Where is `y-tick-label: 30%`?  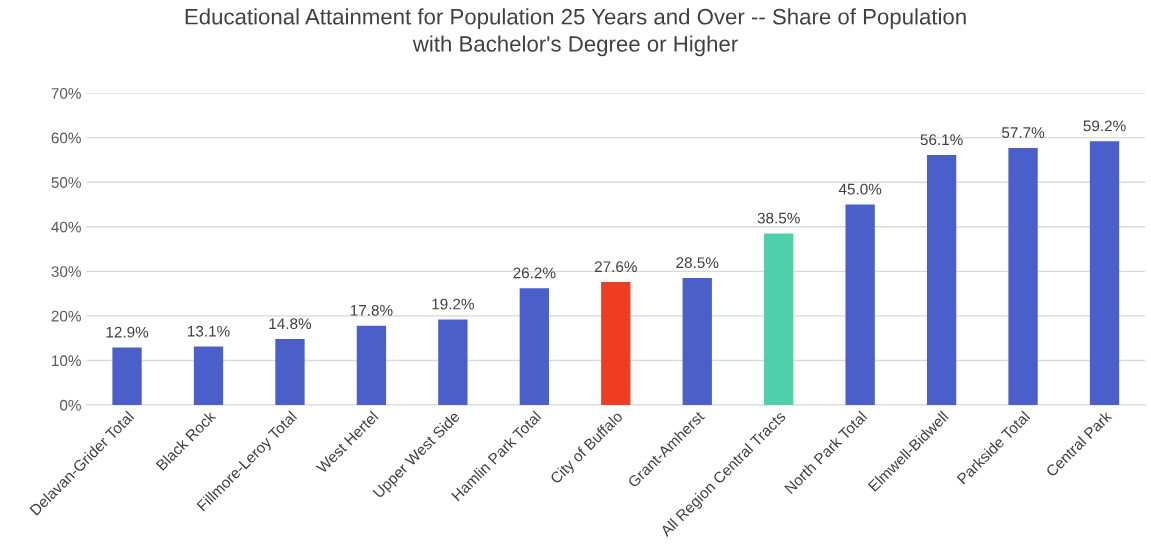 y-tick-label: 30% is located at coordinates (66, 272).